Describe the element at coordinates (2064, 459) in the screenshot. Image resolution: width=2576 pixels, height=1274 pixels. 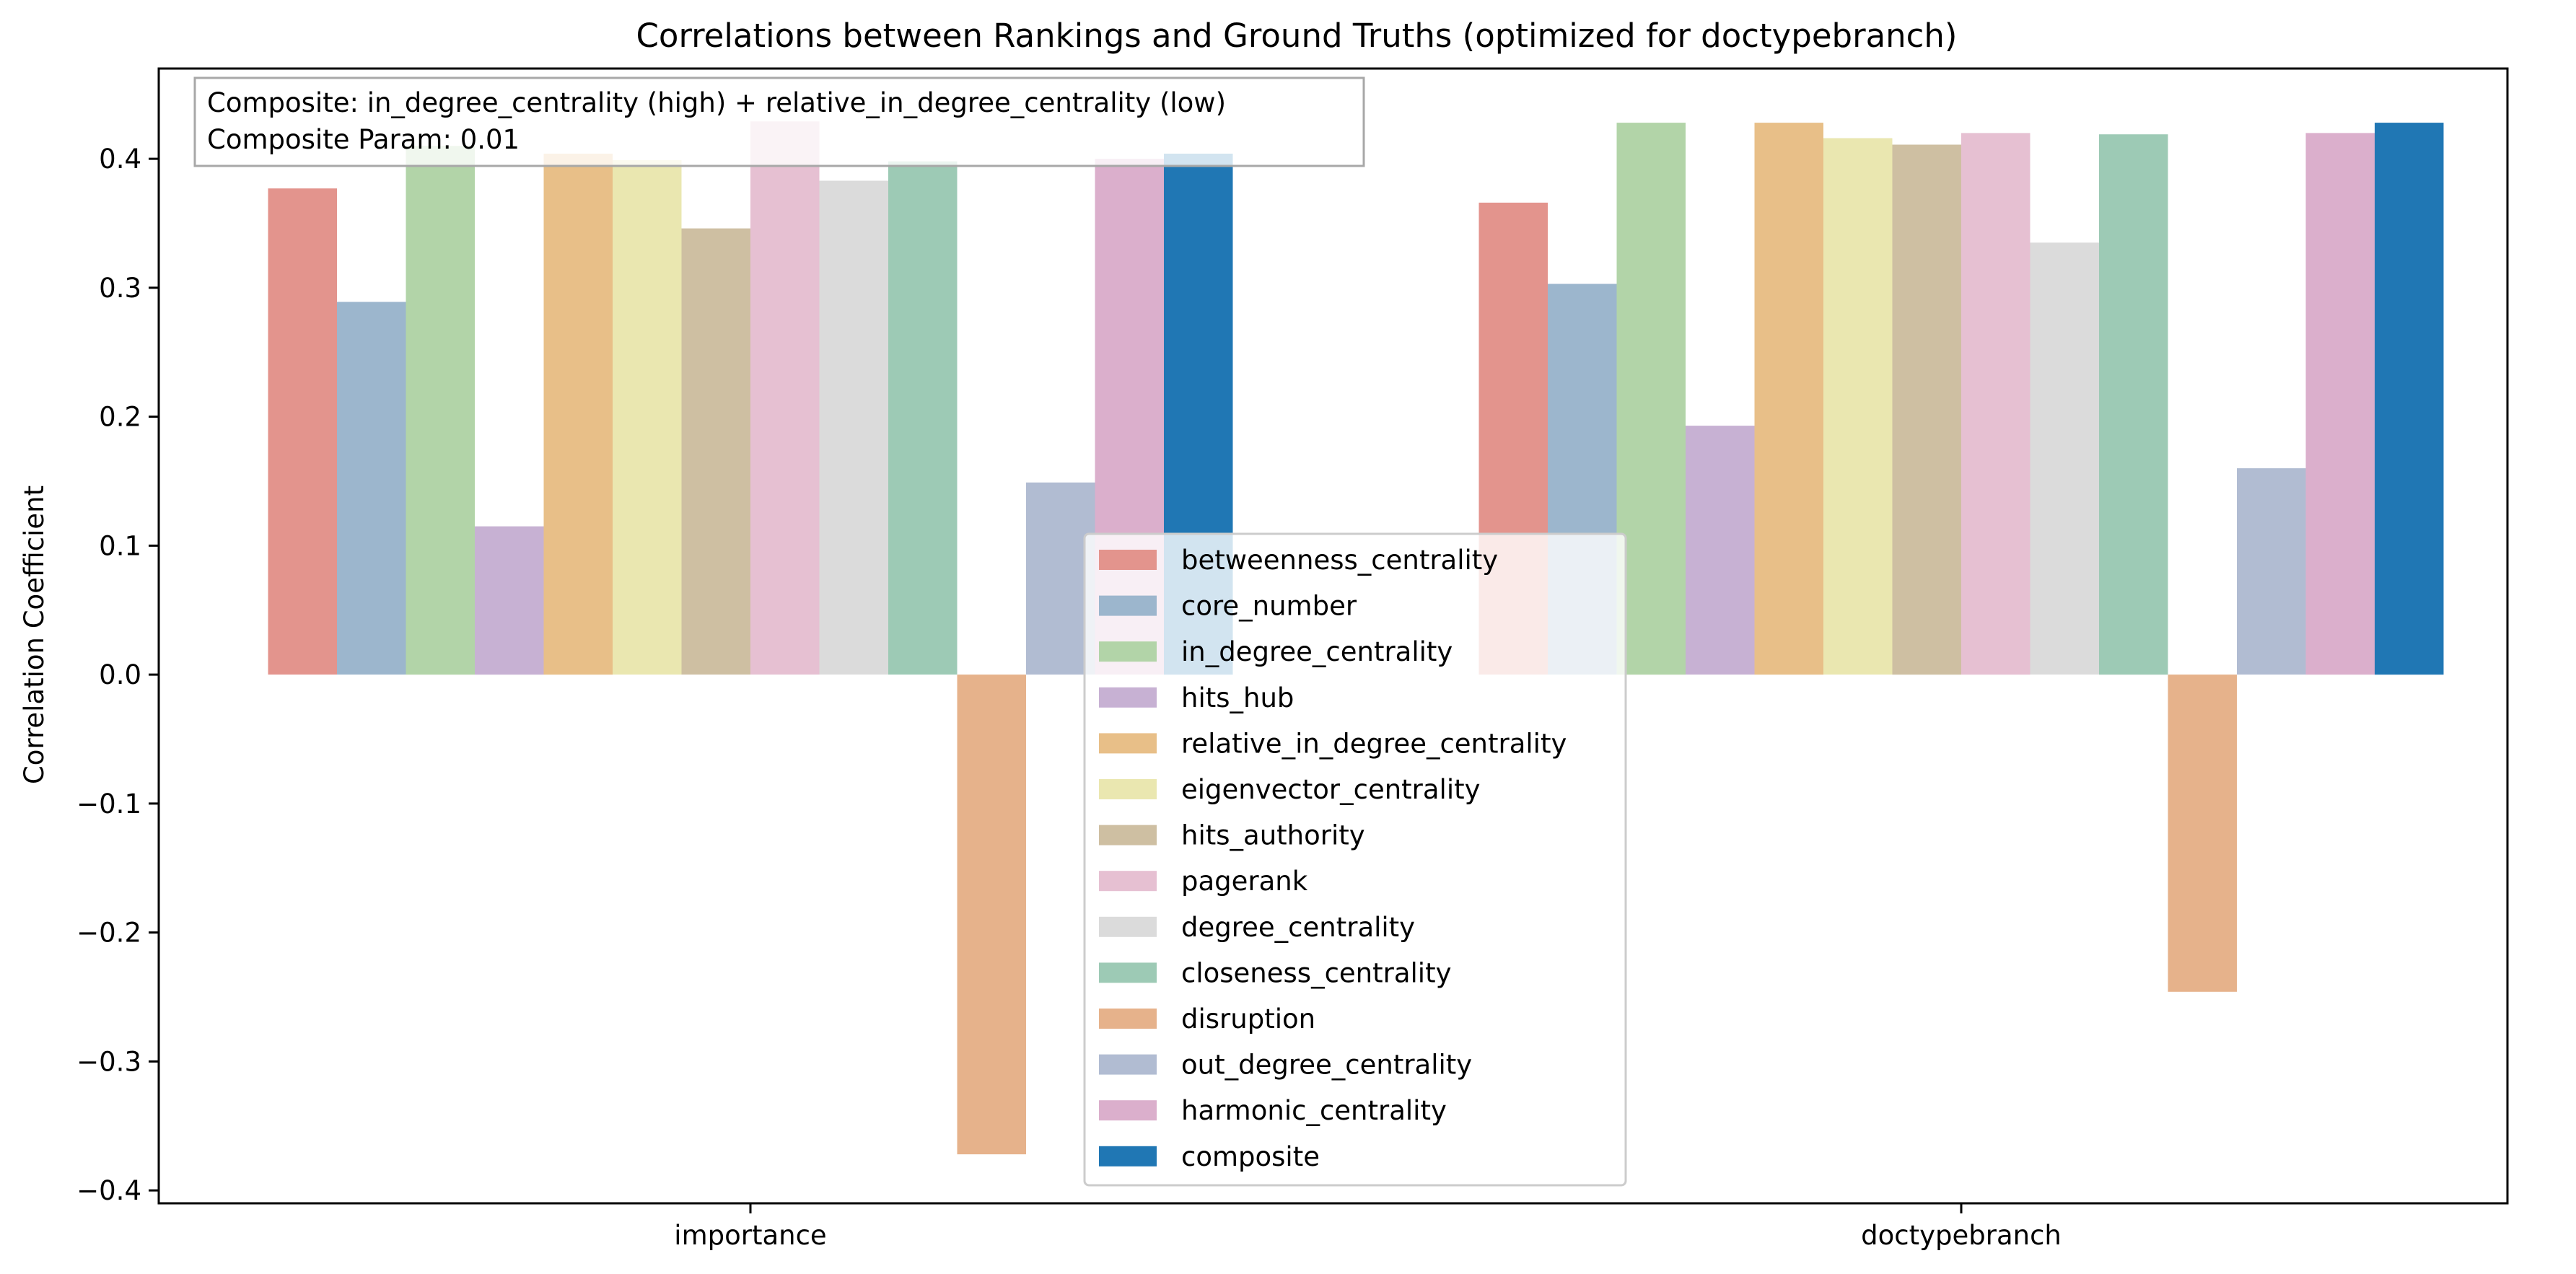
I see `bar-degree-centrality-doctypebranch` at that location.